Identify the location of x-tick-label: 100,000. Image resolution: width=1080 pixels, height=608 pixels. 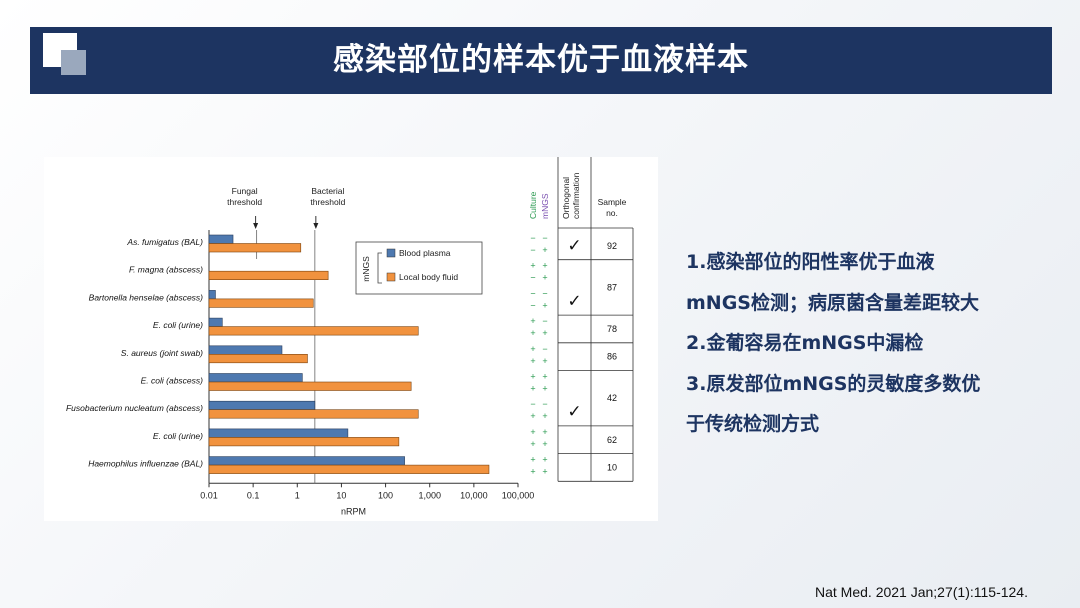
(518, 495).